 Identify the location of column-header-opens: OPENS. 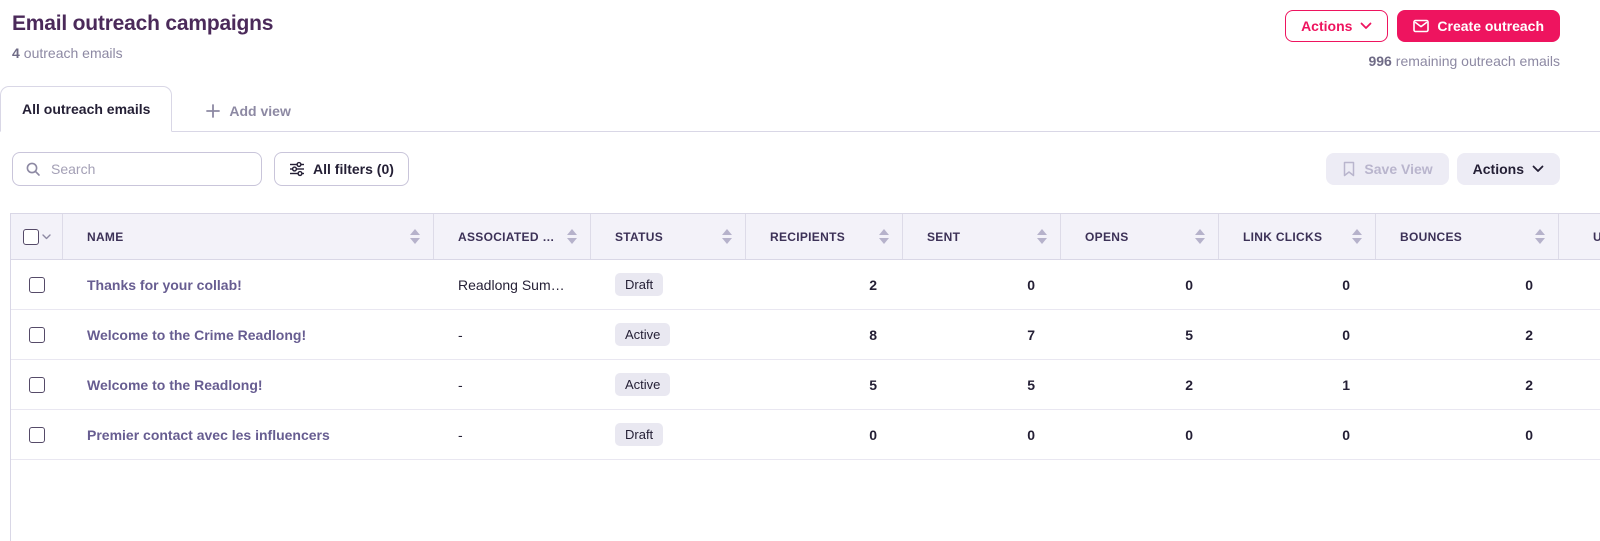
(1140, 236).